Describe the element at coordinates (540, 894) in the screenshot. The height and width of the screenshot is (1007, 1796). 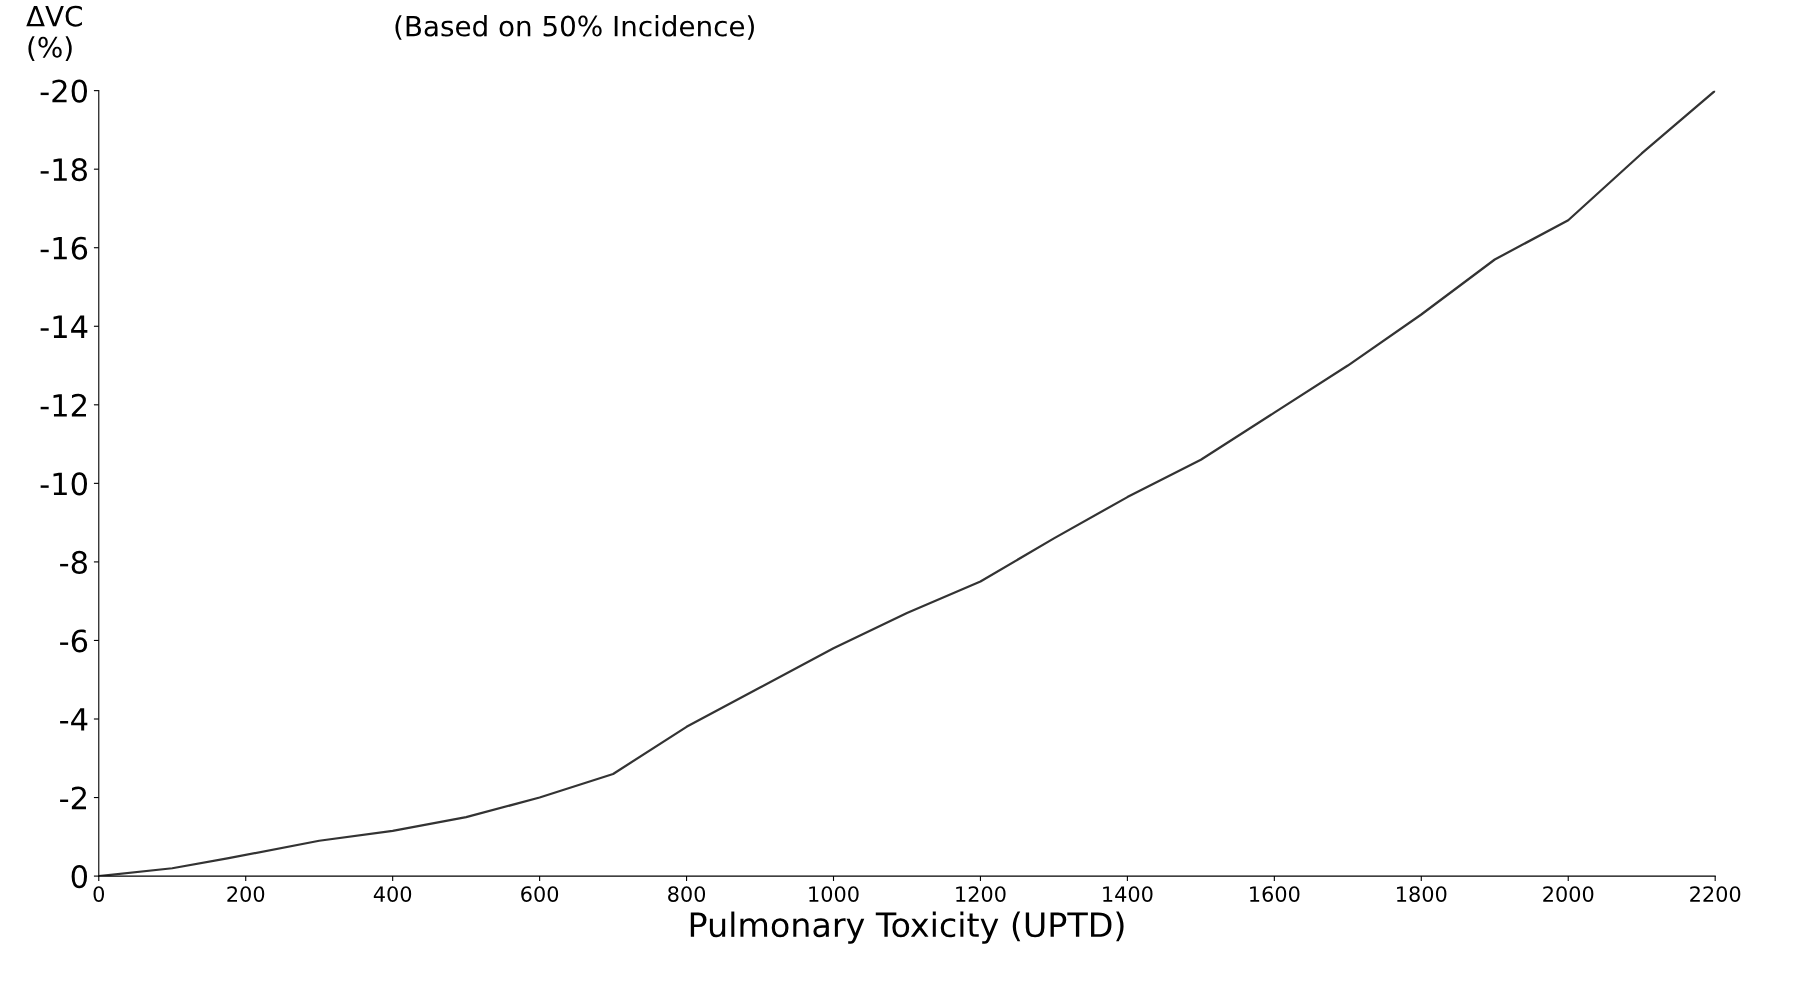
I see `x-tick-label: 600` at that location.